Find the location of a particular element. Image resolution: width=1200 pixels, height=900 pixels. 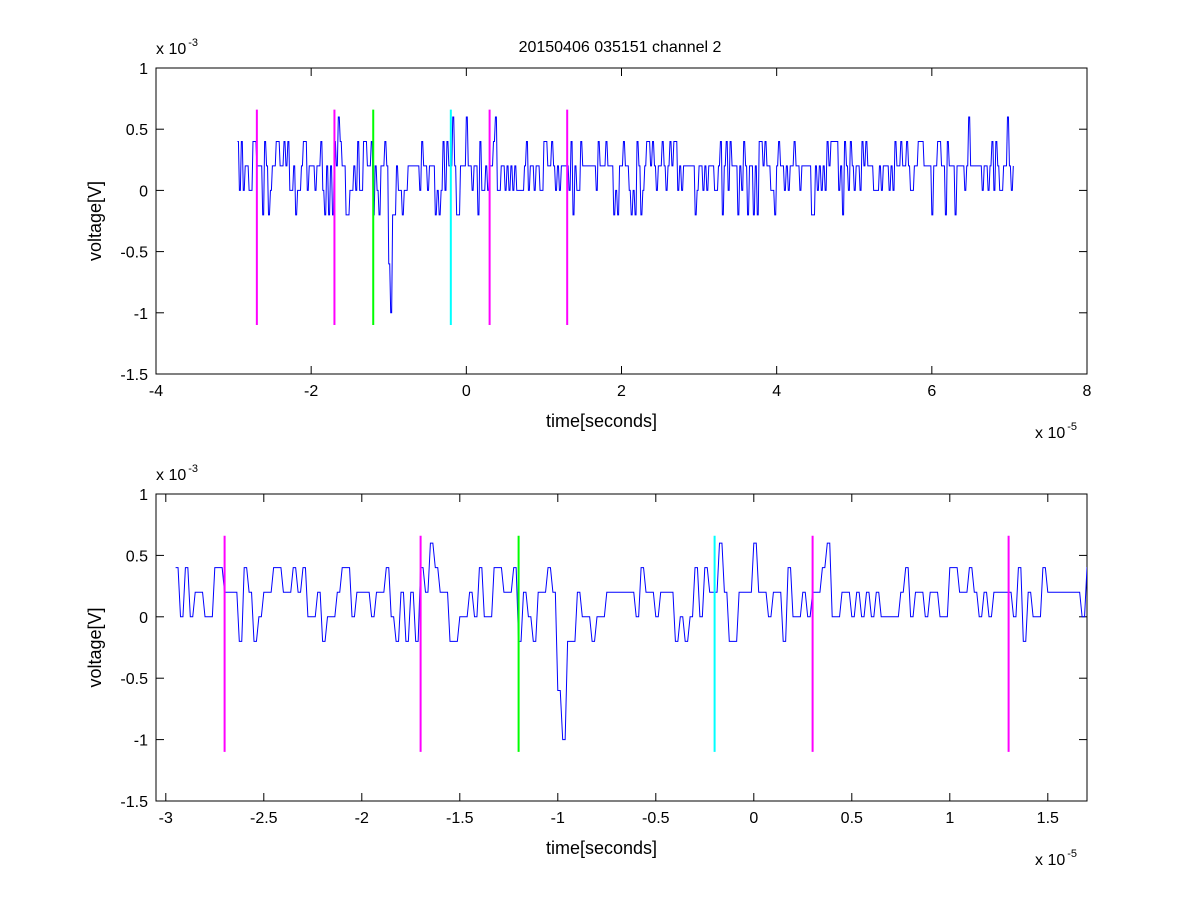

x-tick-label: 0.5 is located at coordinates (852, 818).